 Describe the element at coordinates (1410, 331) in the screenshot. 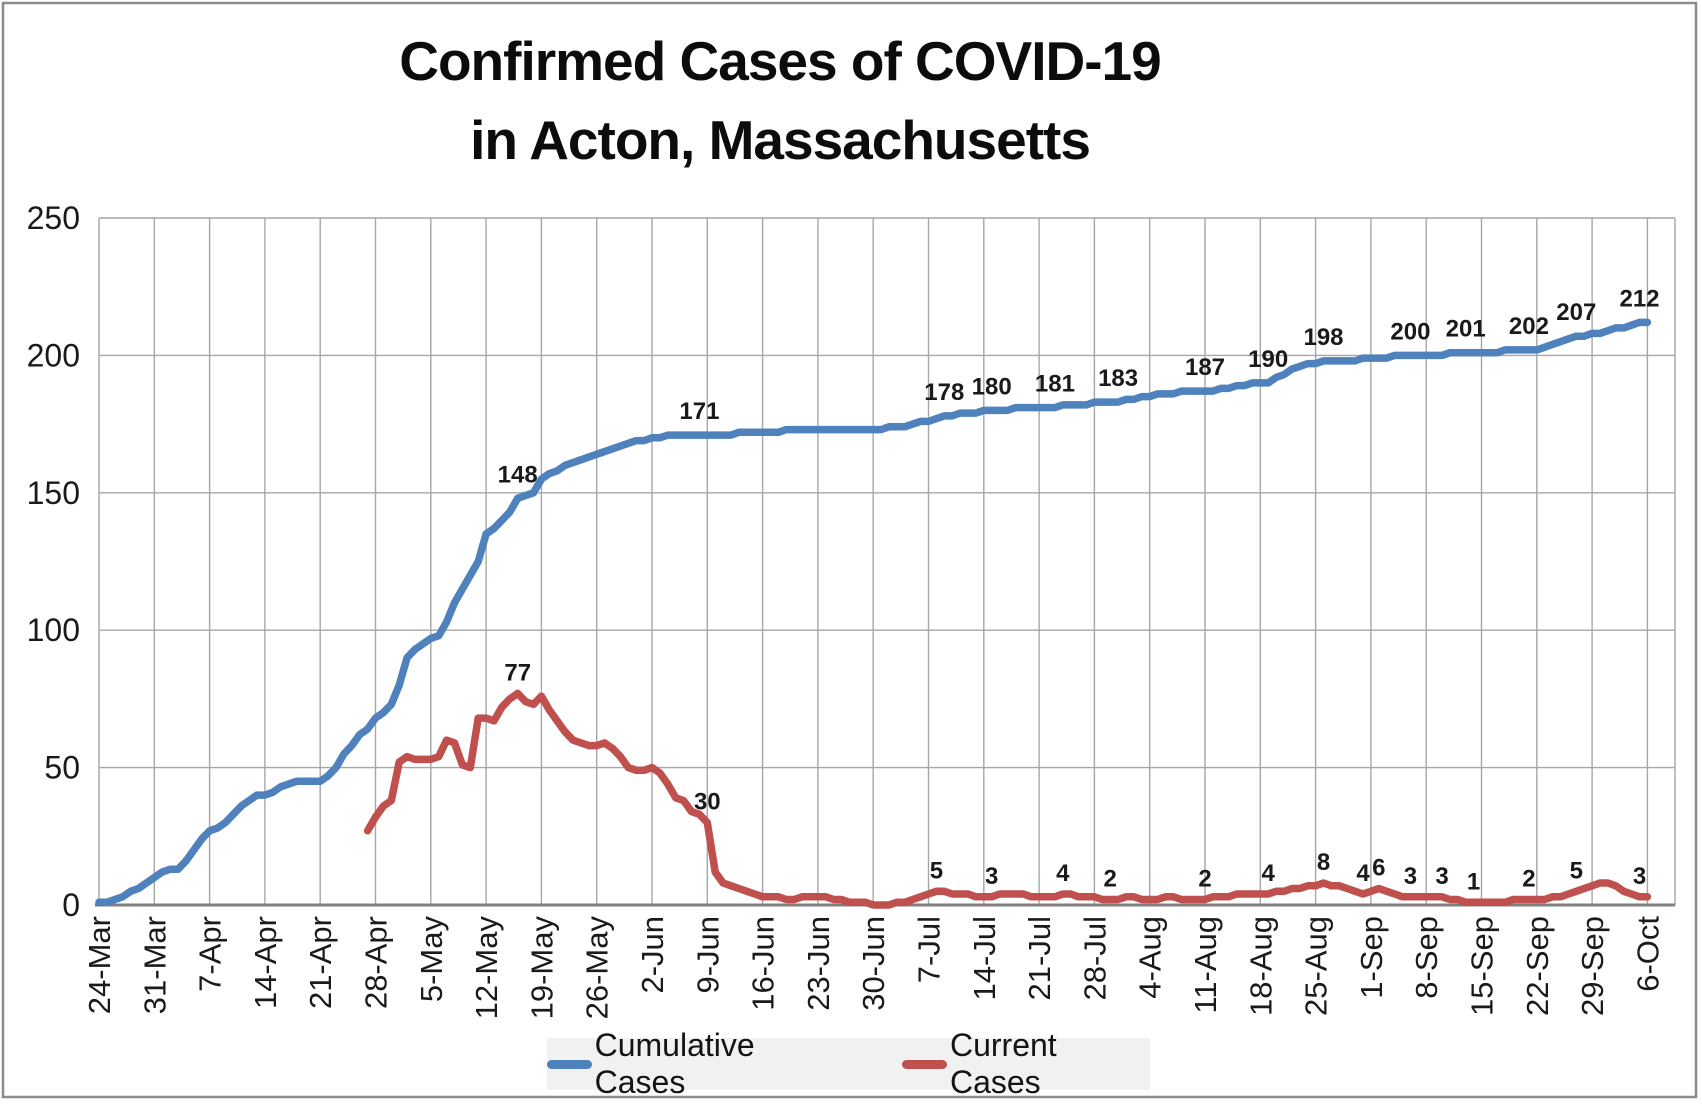

I see `cumulative-data-label: 200` at that location.